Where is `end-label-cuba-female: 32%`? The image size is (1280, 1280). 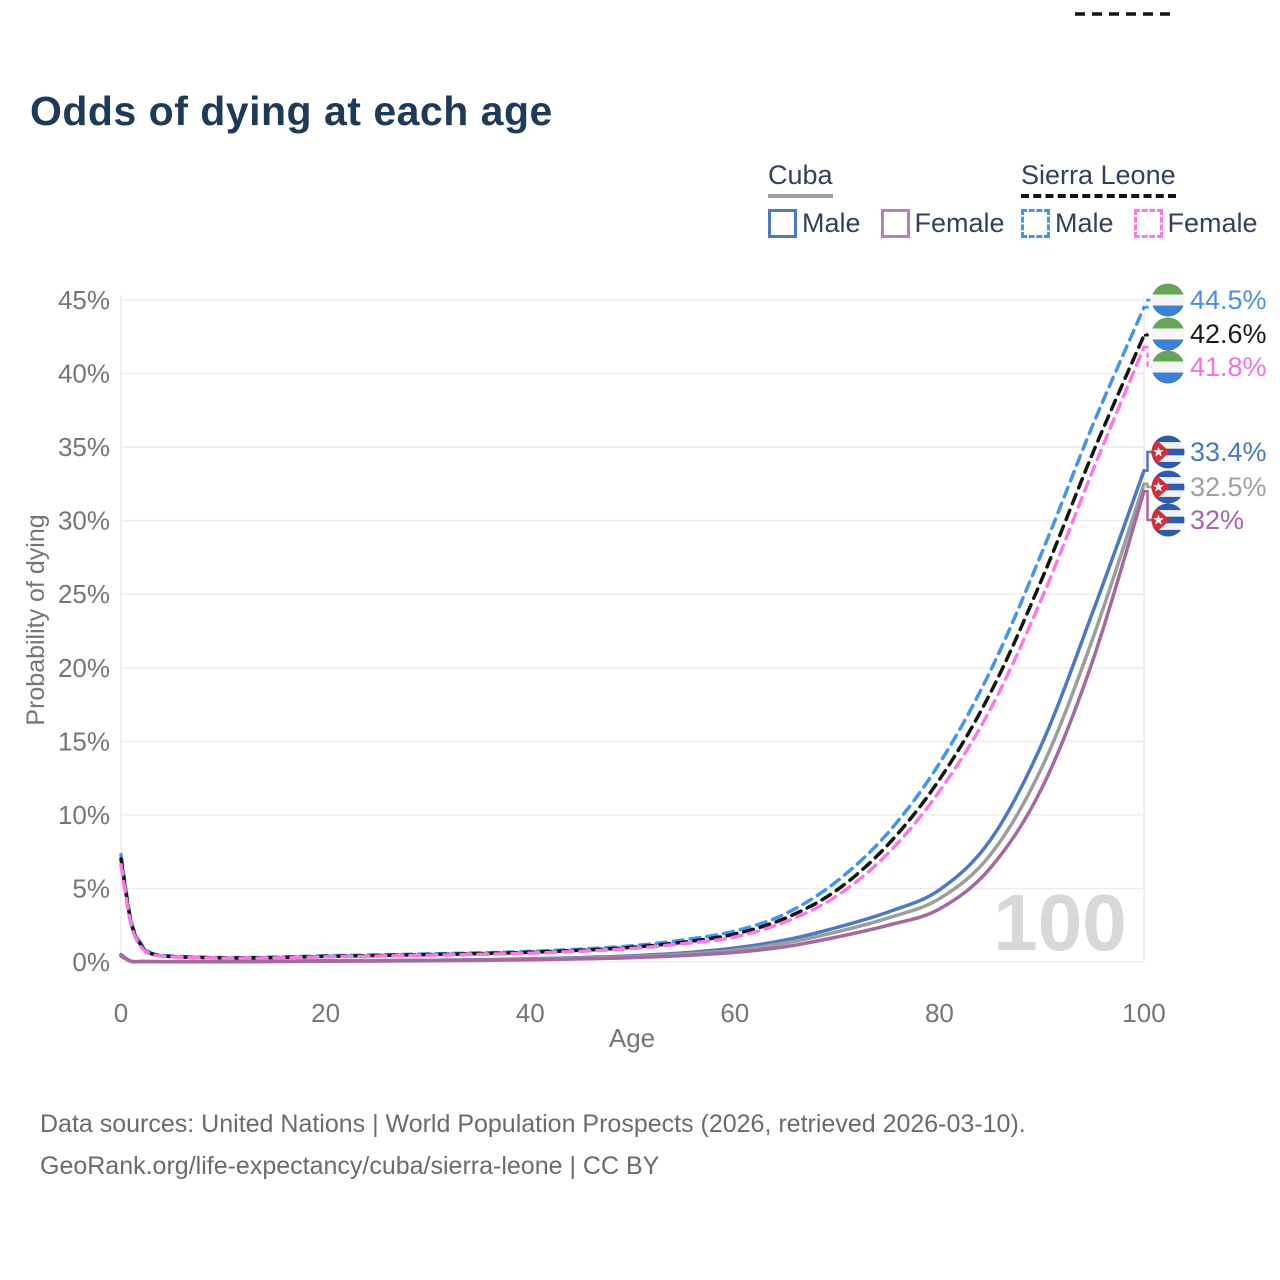
end-label-cuba-female: 32% is located at coordinates (1217, 520).